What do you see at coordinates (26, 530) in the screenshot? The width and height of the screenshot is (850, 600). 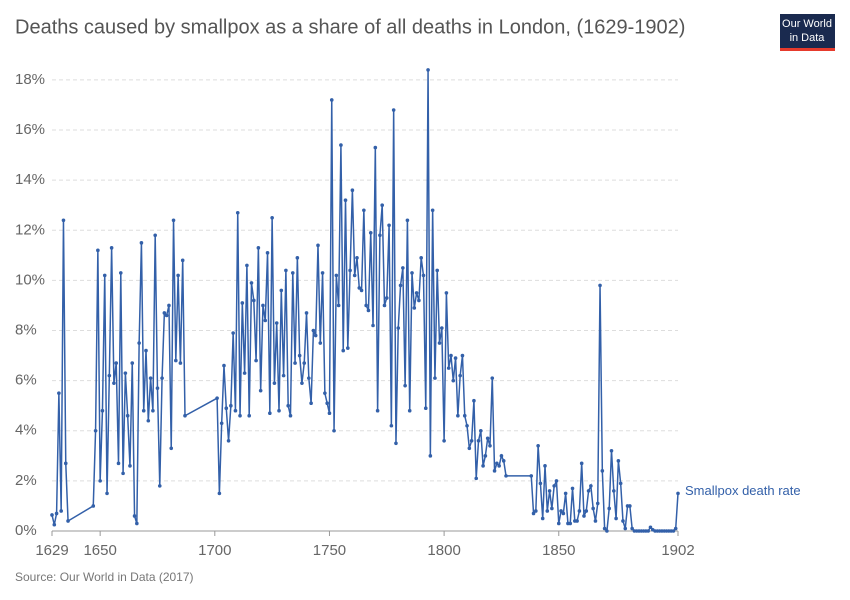 I see `y-tick-label: 0%` at bounding box center [26, 530].